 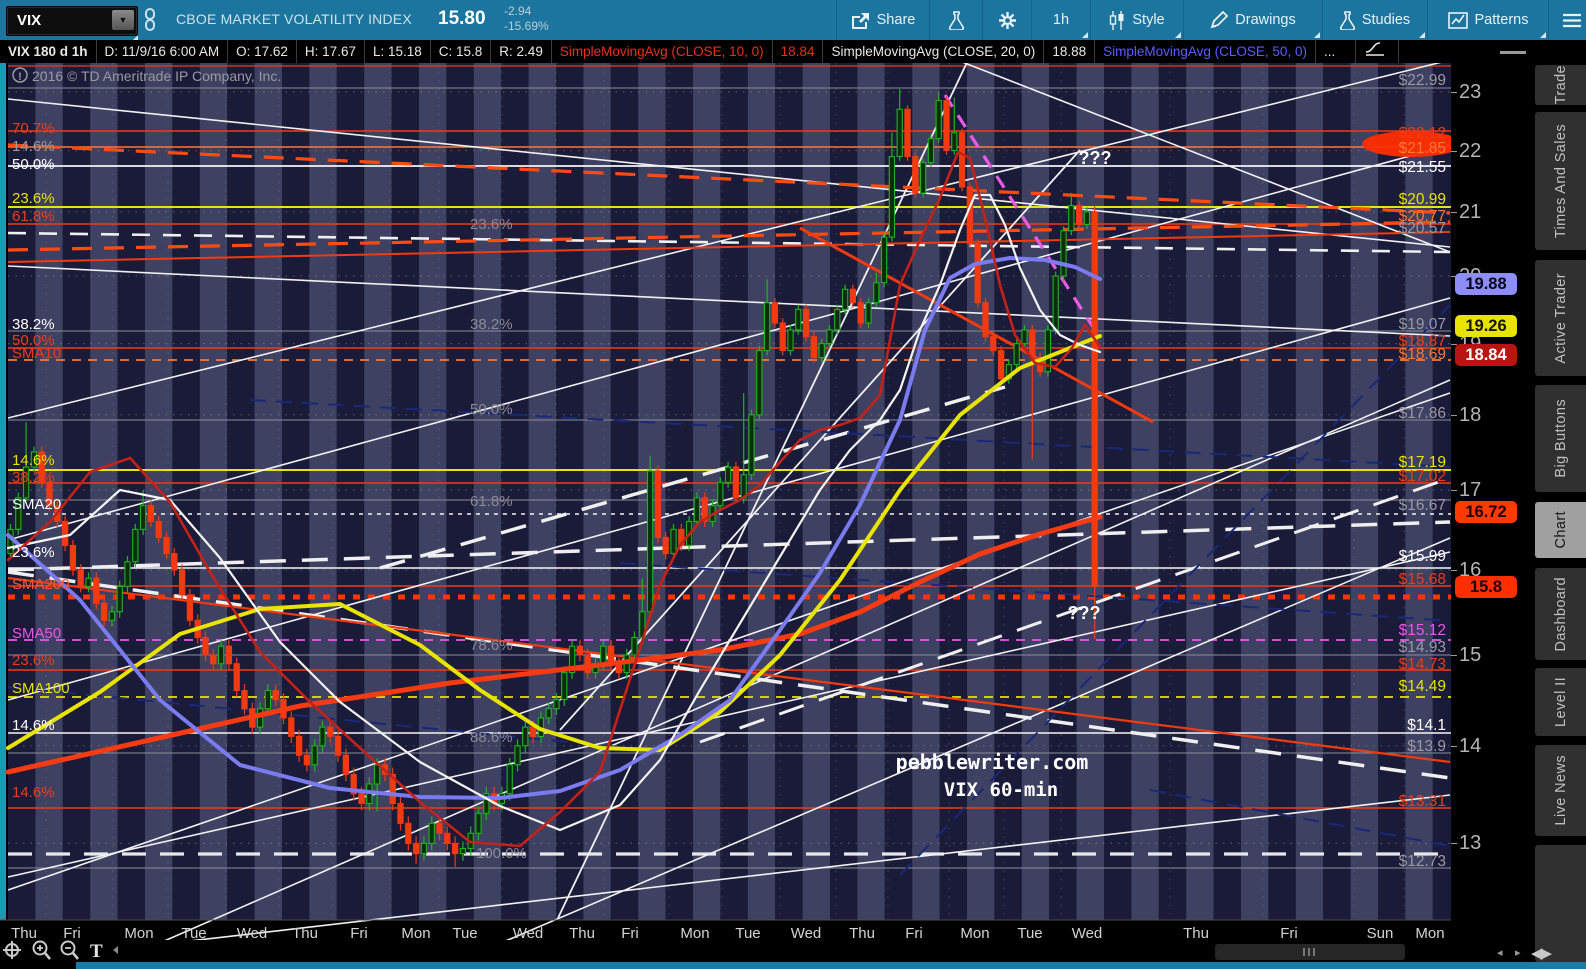 I want to click on bar-high: H: 17.67, so click(x=331, y=51).